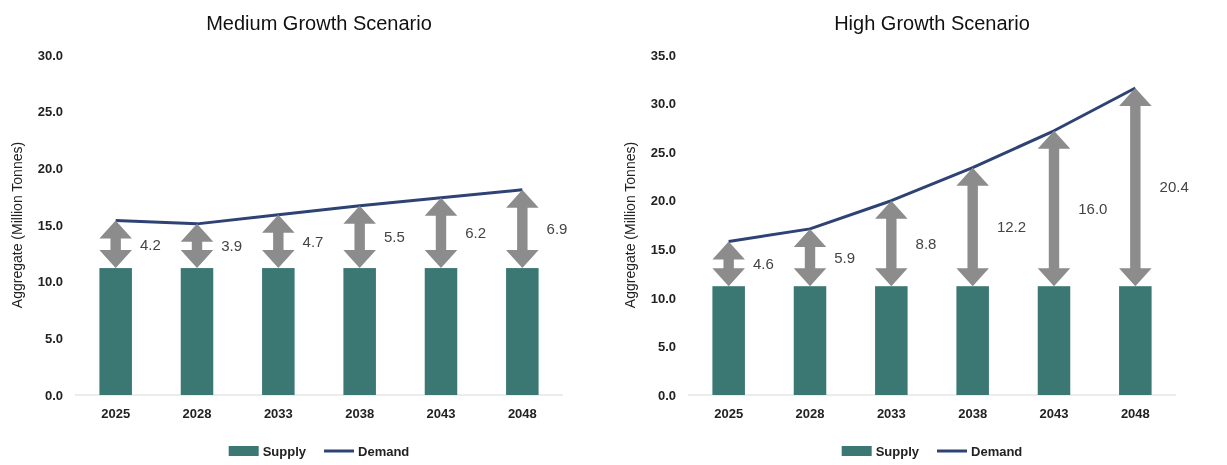  What do you see at coordinates (1174, 187) in the screenshot?
I see `annotation: 20.4` at bounding box center [1174, 187].